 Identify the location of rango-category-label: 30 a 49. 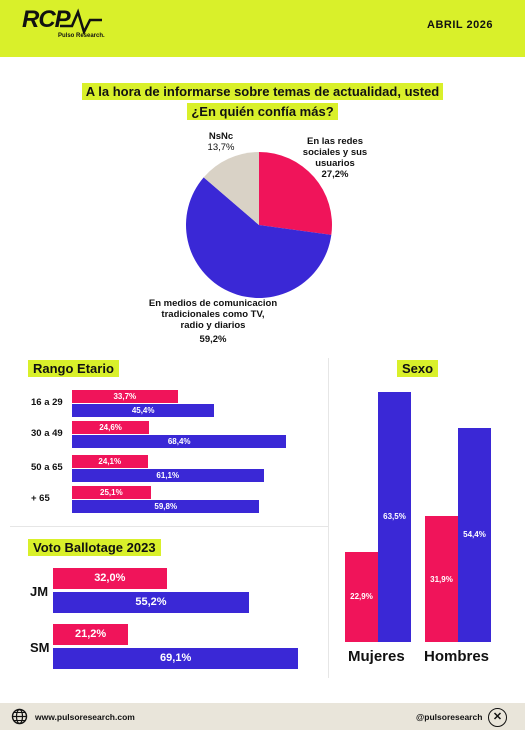
(47, 433).